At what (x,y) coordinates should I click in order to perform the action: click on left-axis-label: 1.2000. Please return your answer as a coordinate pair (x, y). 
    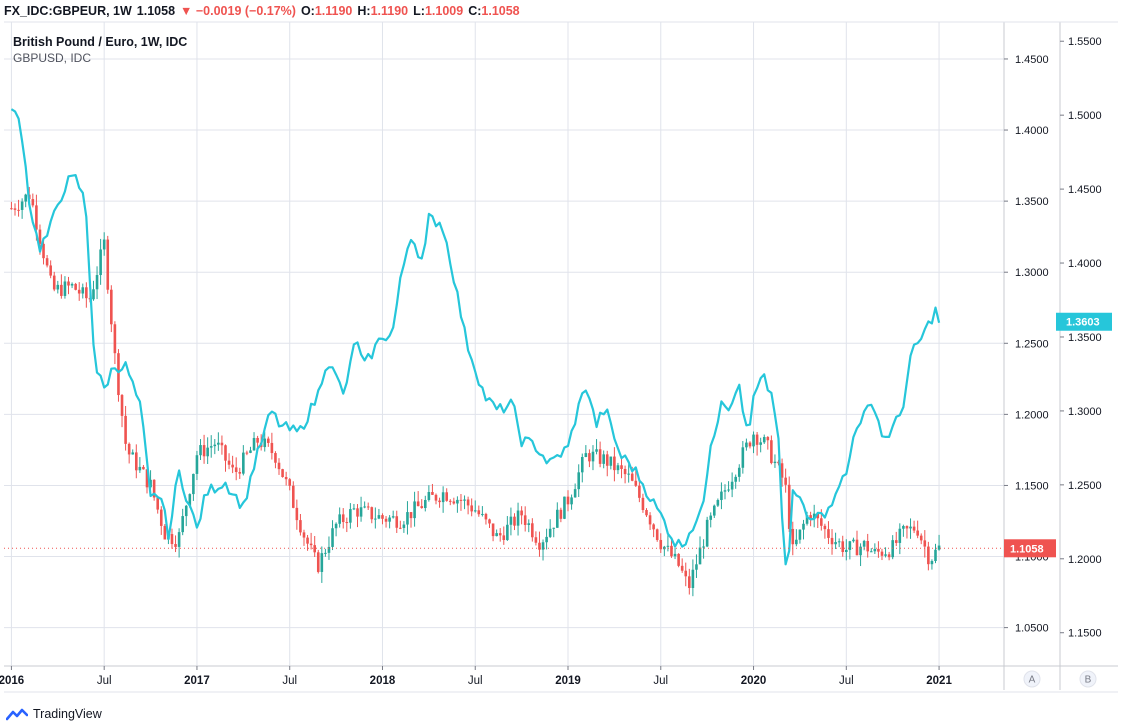
    Looking at the image, I should click on (1032, 415).